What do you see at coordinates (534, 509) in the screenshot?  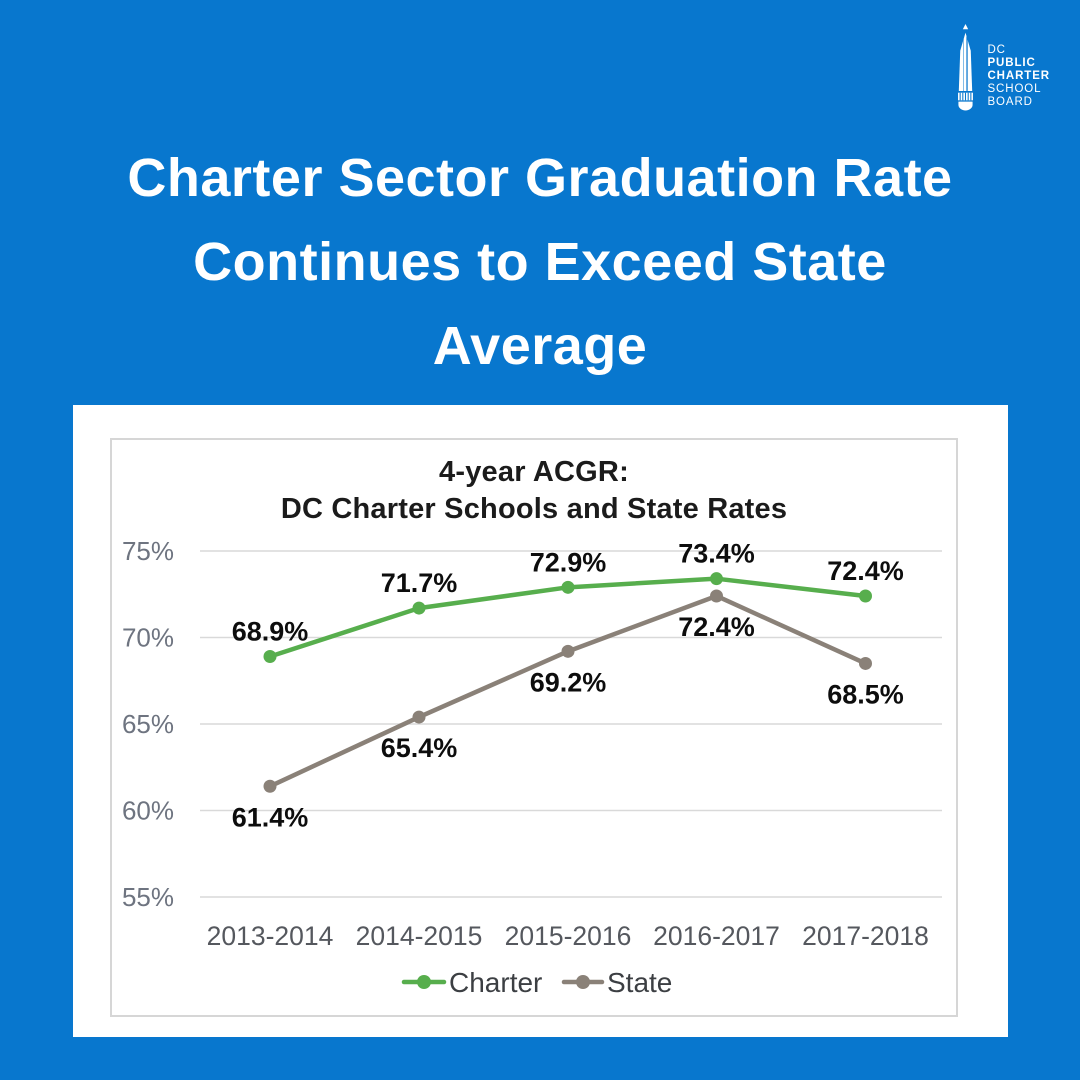 I see `chart-title-line-2: DC Charter Schools and State Rates` at bounding box center [534, 509].